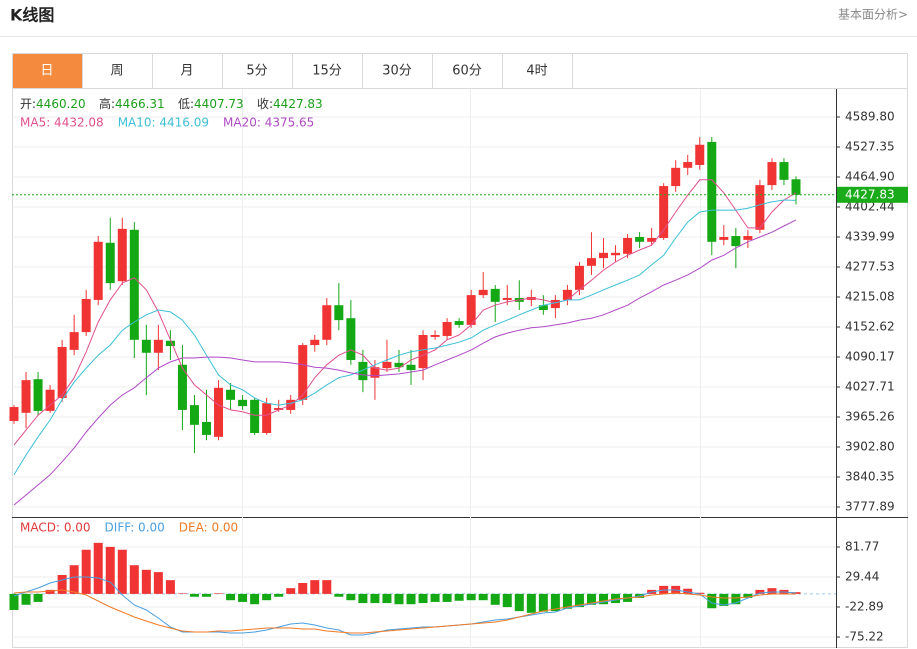 The image size is (917, 649). I want to click on ohlc-value: 4460.20, so click(61, 104).